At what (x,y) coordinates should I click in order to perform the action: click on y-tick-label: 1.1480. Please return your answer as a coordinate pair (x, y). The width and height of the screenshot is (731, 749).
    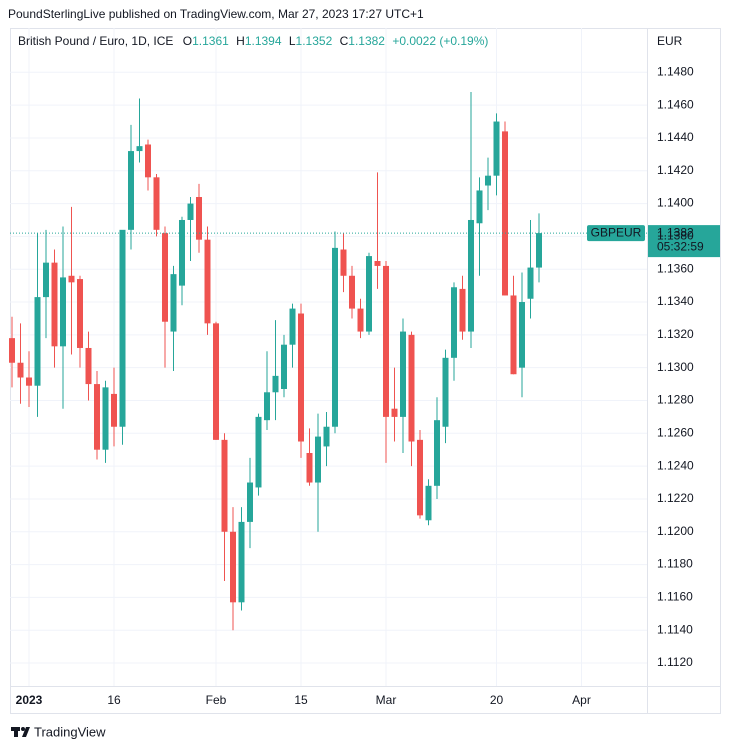
    Looking at the image, I should click on (675, 71).